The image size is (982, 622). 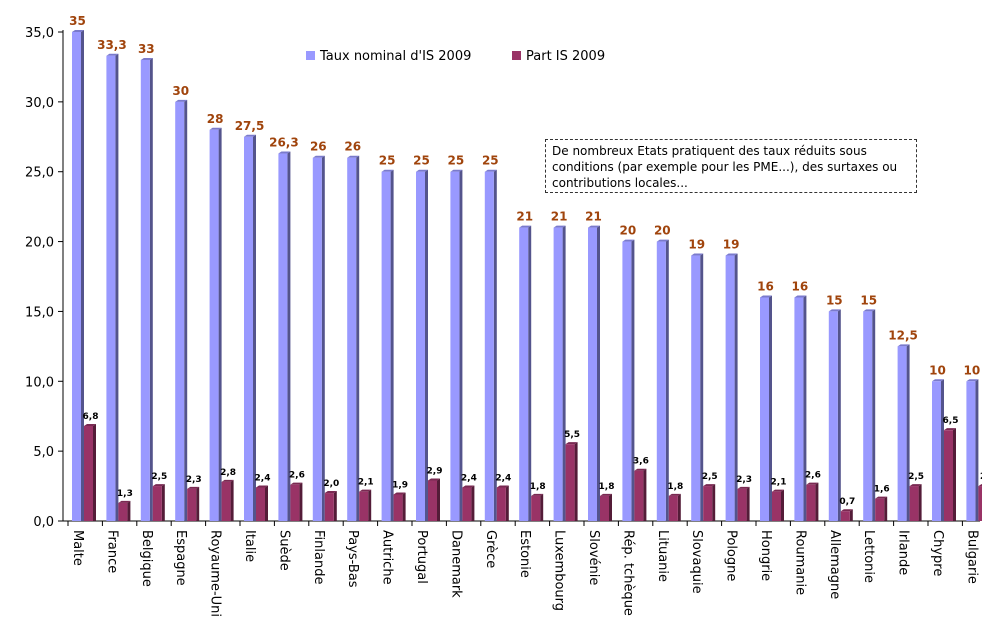 I want to click on x-tick-label: Malte, so click(x=77, y=548).